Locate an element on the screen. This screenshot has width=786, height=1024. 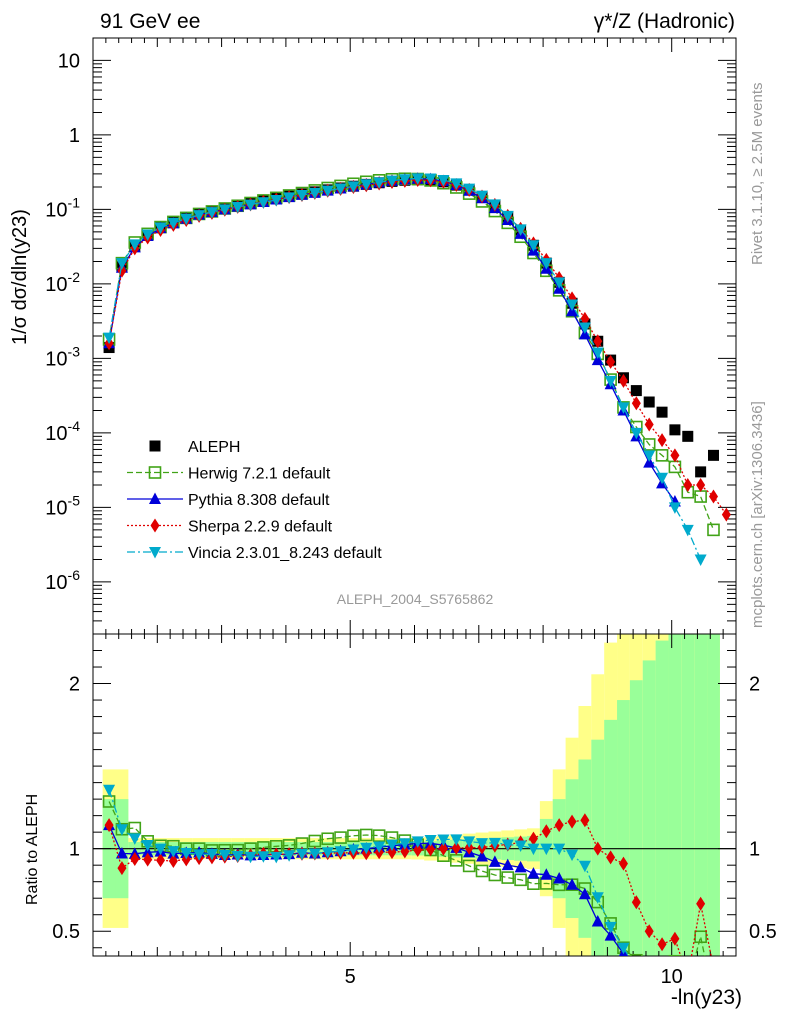
legend-label: ALEPH is located at coordinates (214, 447).